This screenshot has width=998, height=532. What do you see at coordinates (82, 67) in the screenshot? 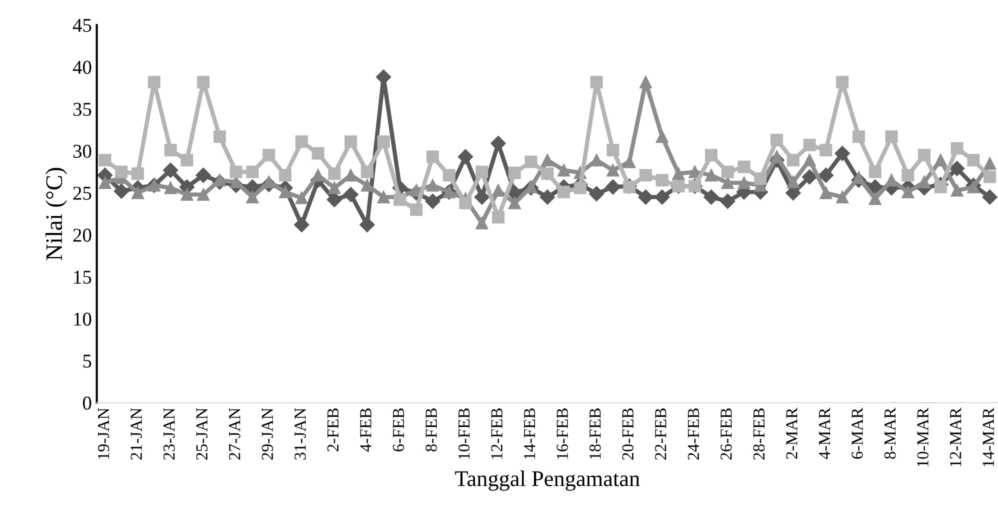
I see `y-tick-label: 40` at bounding box center [82, 67].